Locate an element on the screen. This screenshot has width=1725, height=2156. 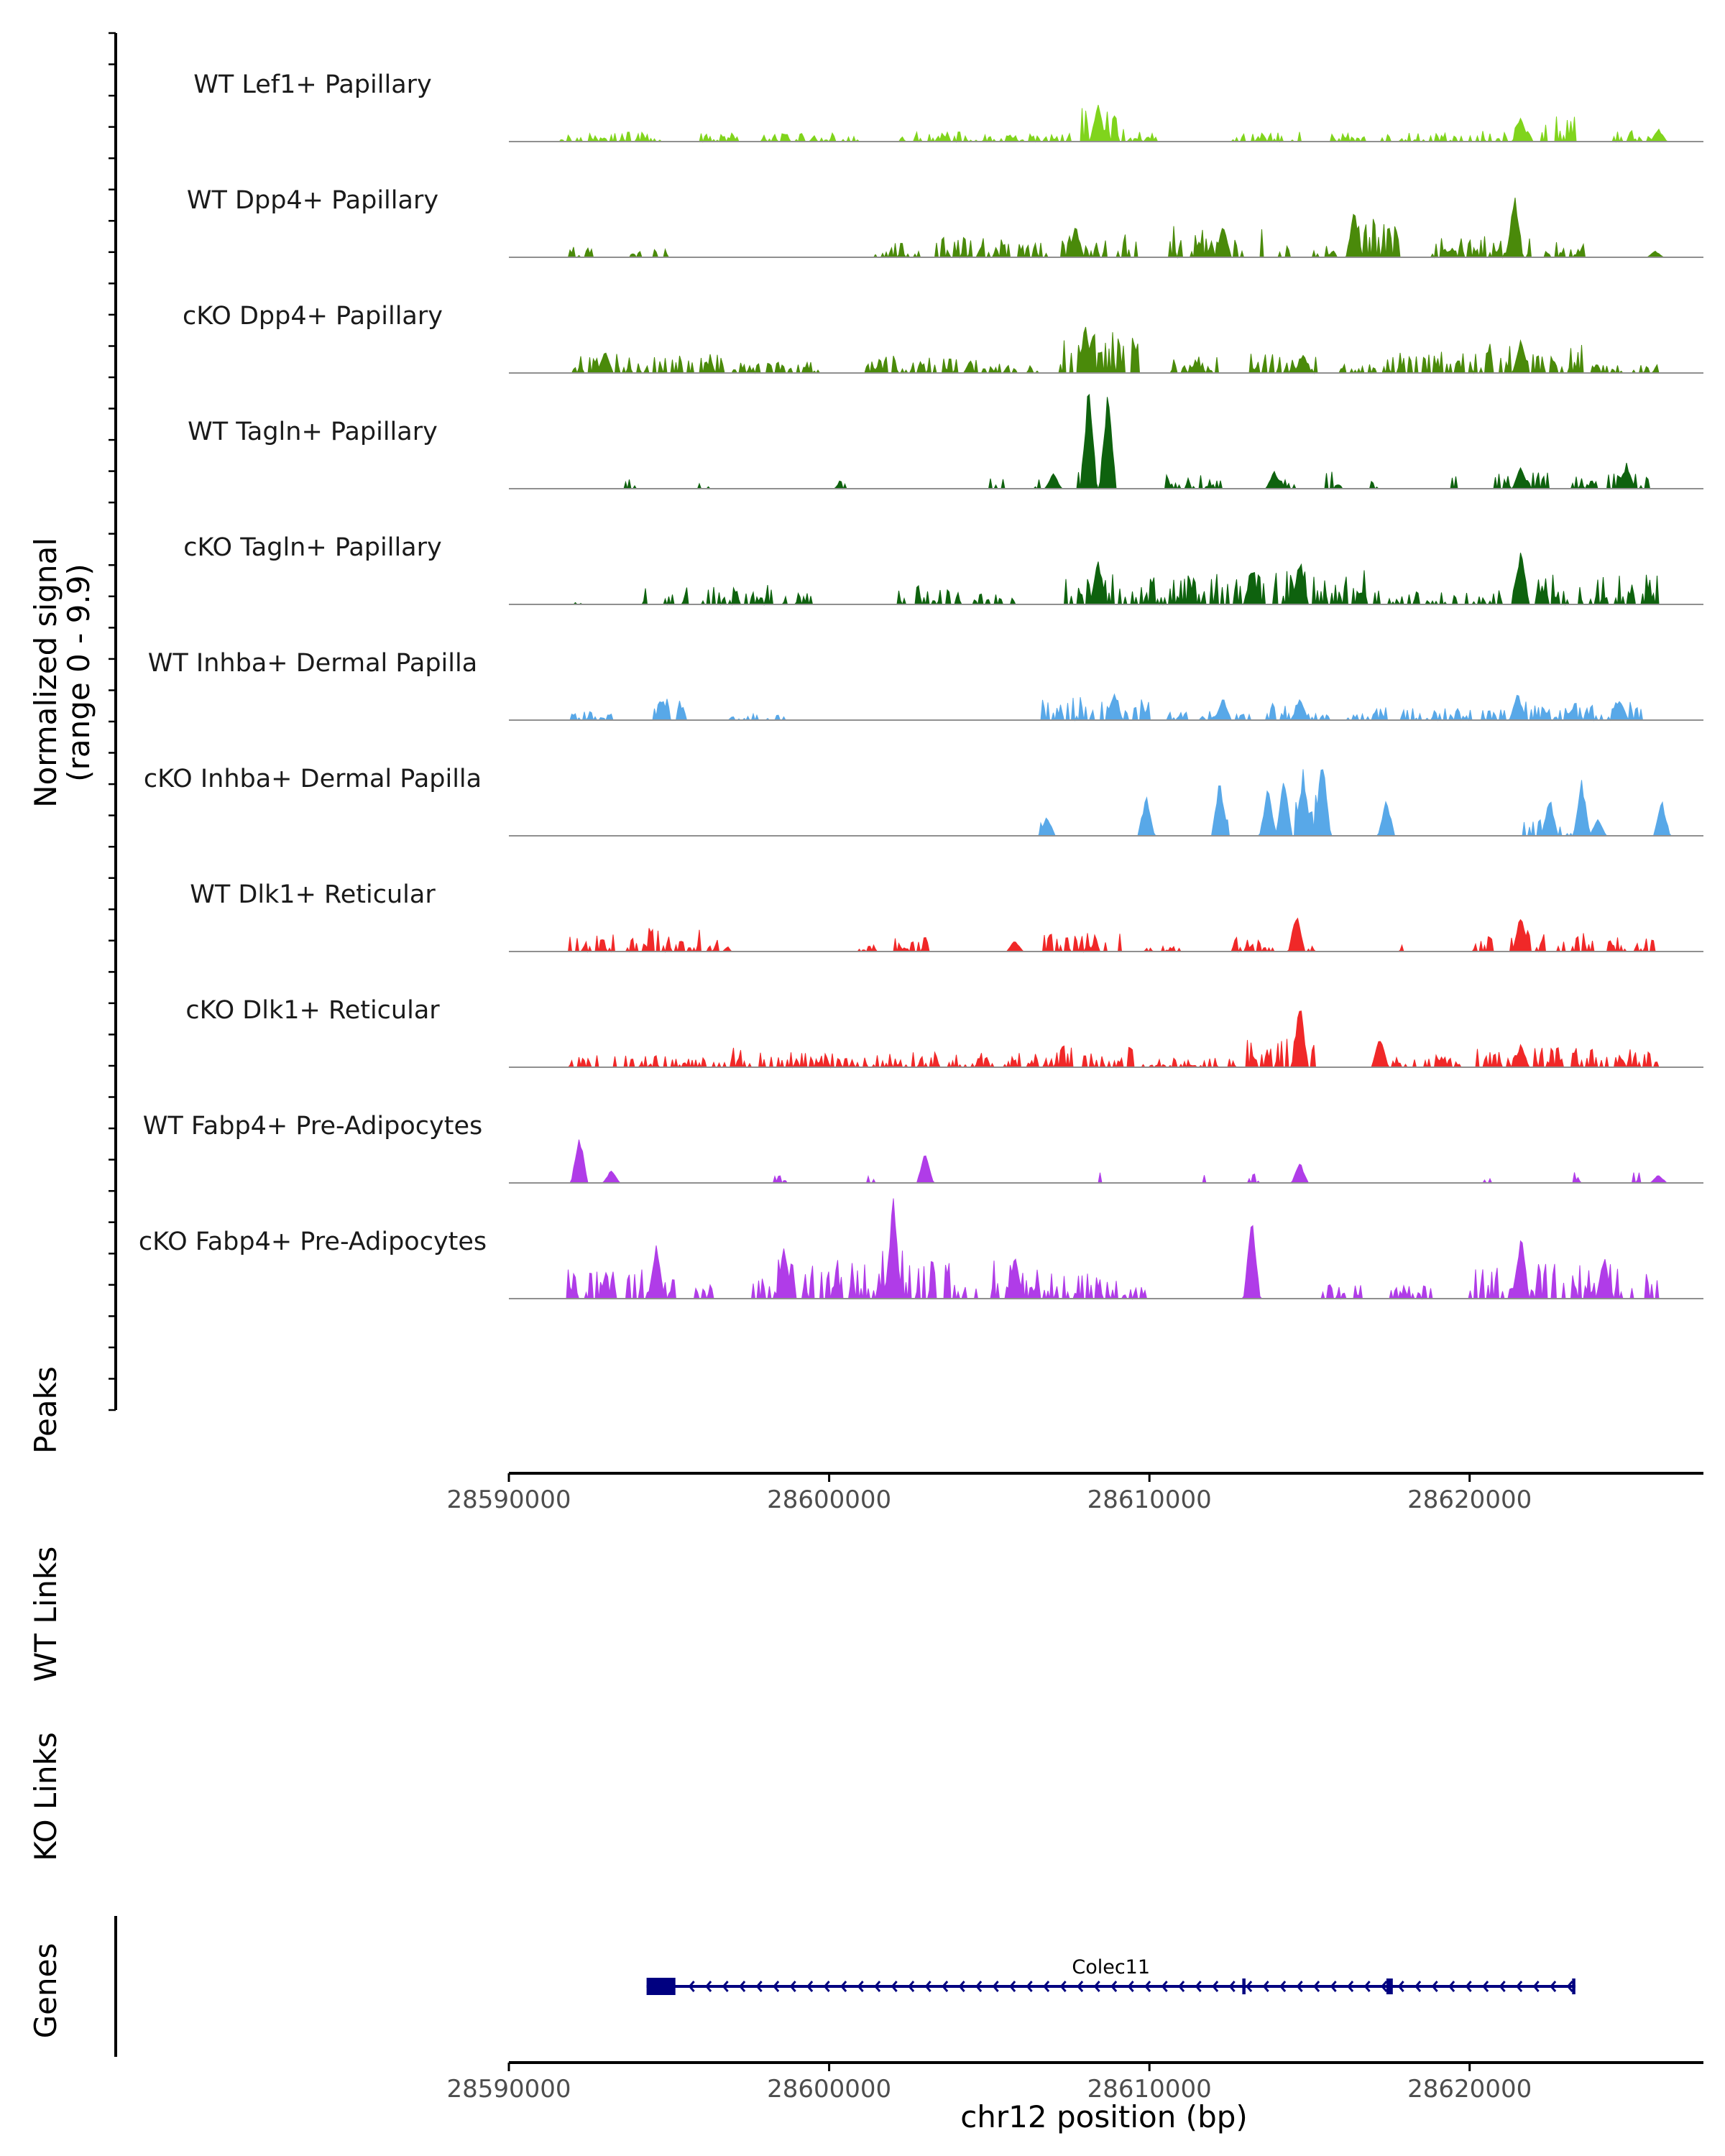
track-cko-dlk1-reticular: cKO Dlk1+ Reticular is located at coordinates (944, 1033).